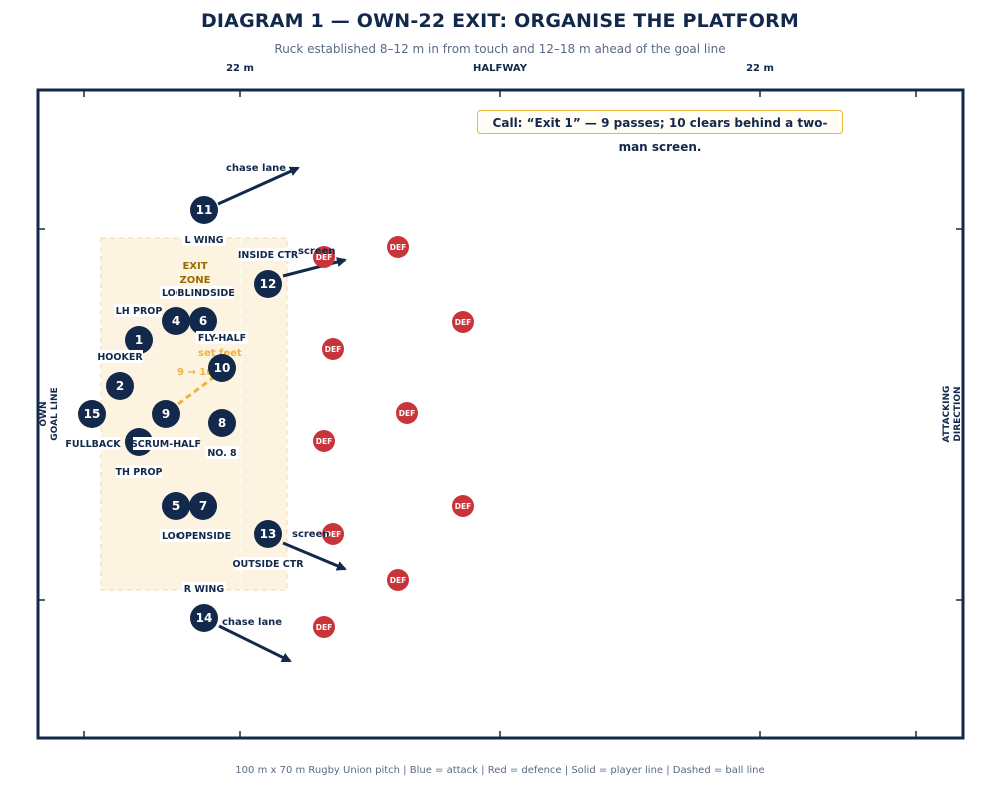 The height and width of the screenshot is (794, 1000). I want to click on svg-text: 5, so click(176, 506).